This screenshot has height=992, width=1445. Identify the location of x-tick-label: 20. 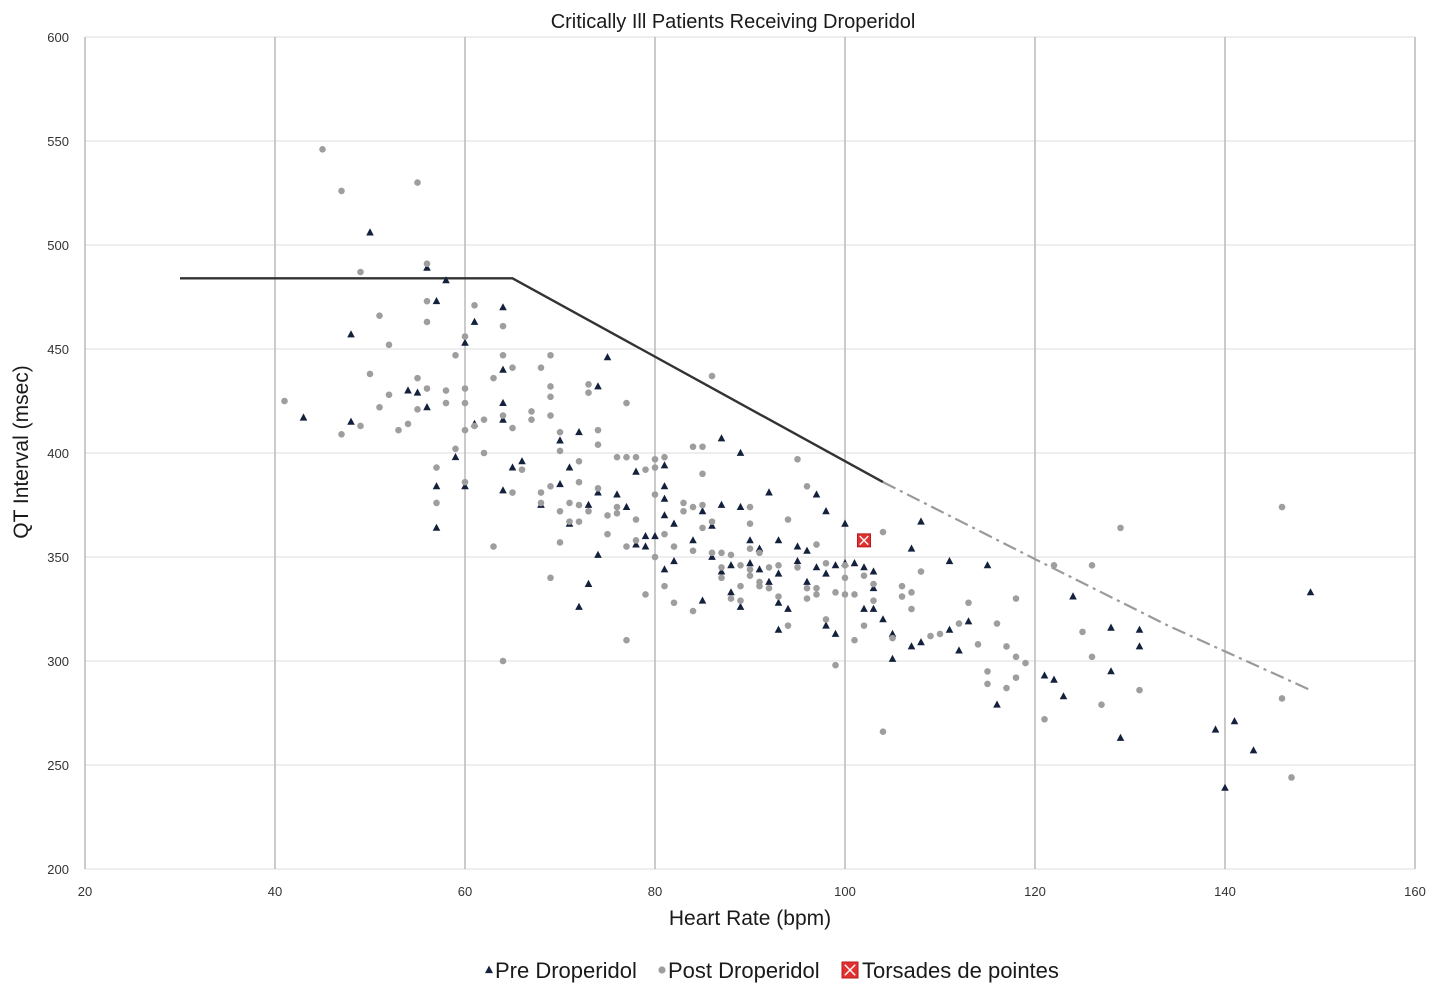
(85, 891).